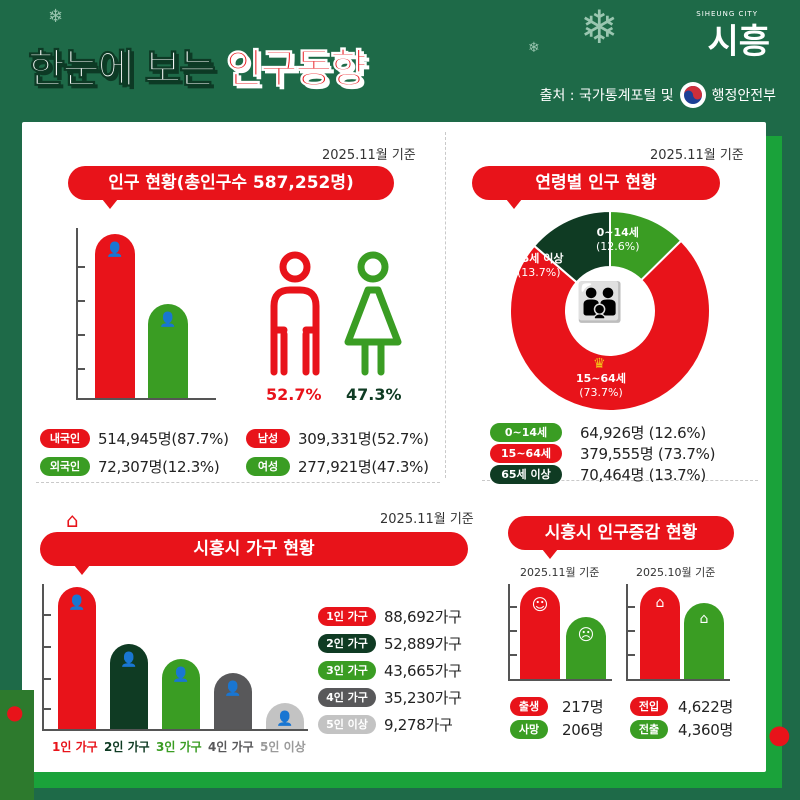 The height and width of the screenshot is (800, 800). I want to click on bar-move-out: ⌂, so click(704, 641).